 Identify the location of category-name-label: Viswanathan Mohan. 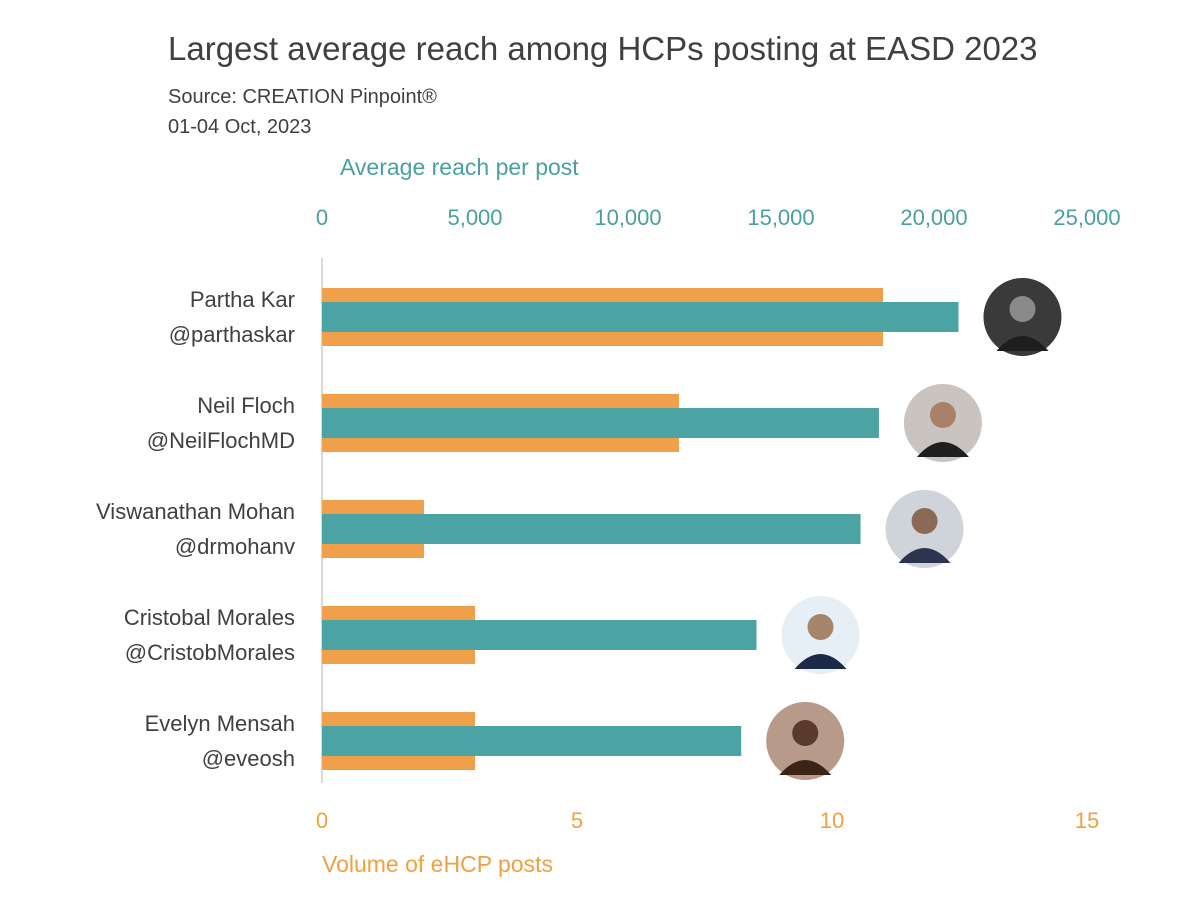
(195, 511).